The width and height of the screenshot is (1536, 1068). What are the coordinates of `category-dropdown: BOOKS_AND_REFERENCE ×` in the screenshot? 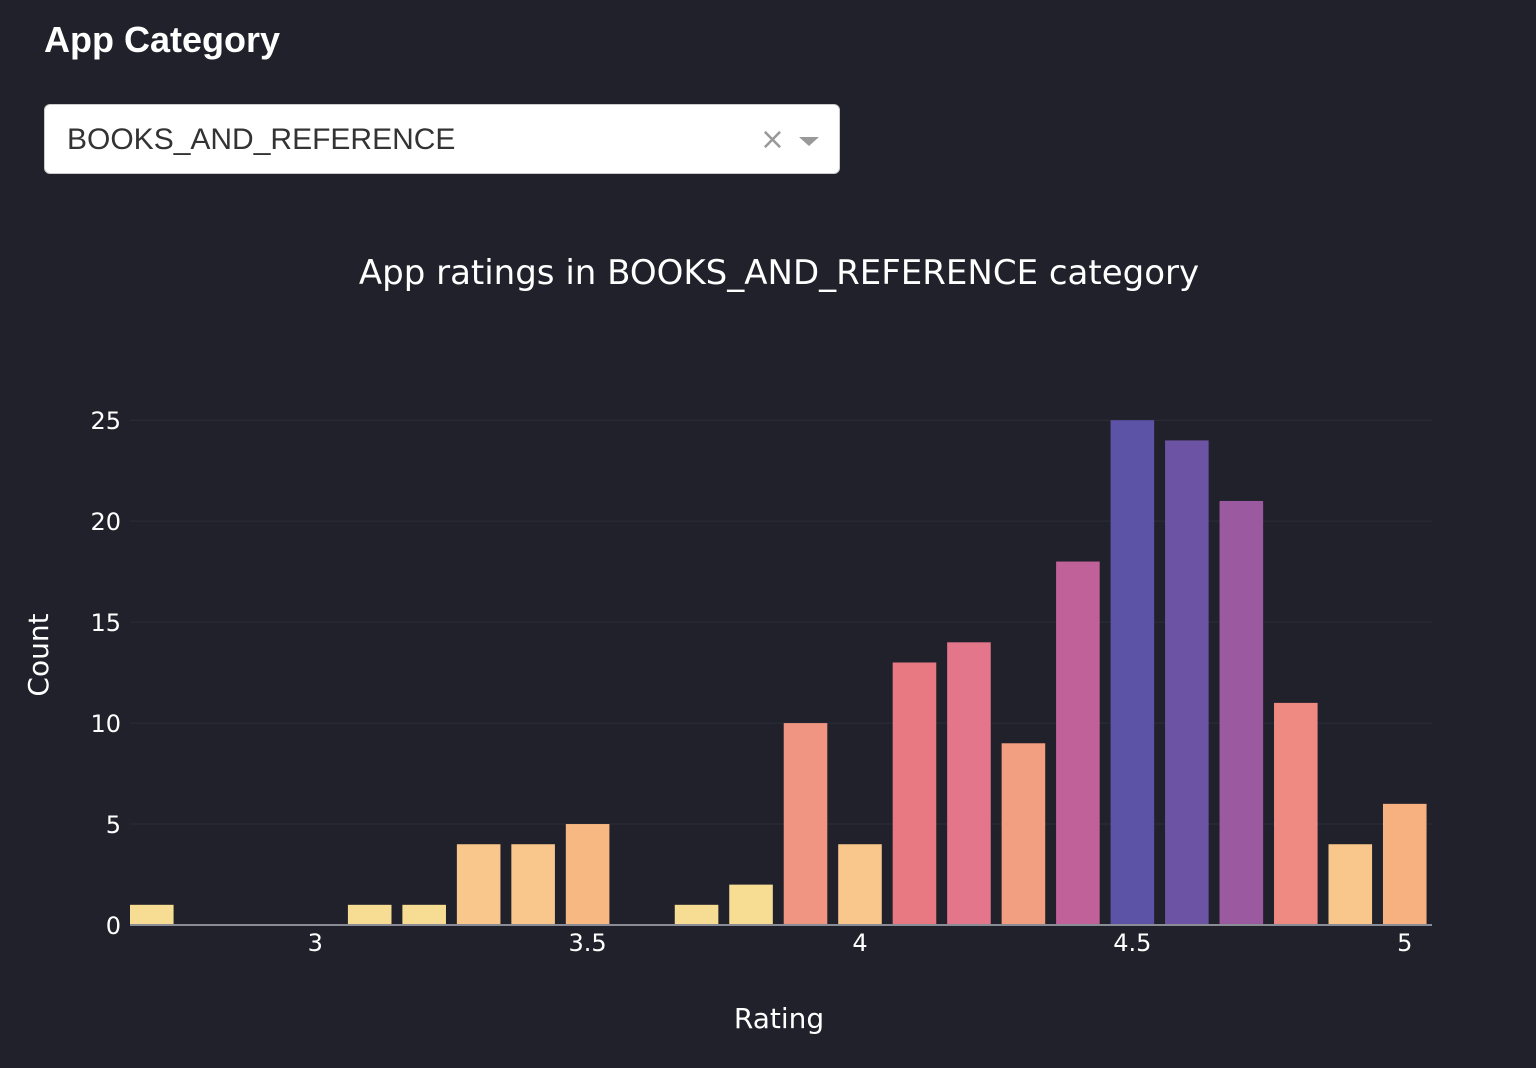 It's located at (442, 139).